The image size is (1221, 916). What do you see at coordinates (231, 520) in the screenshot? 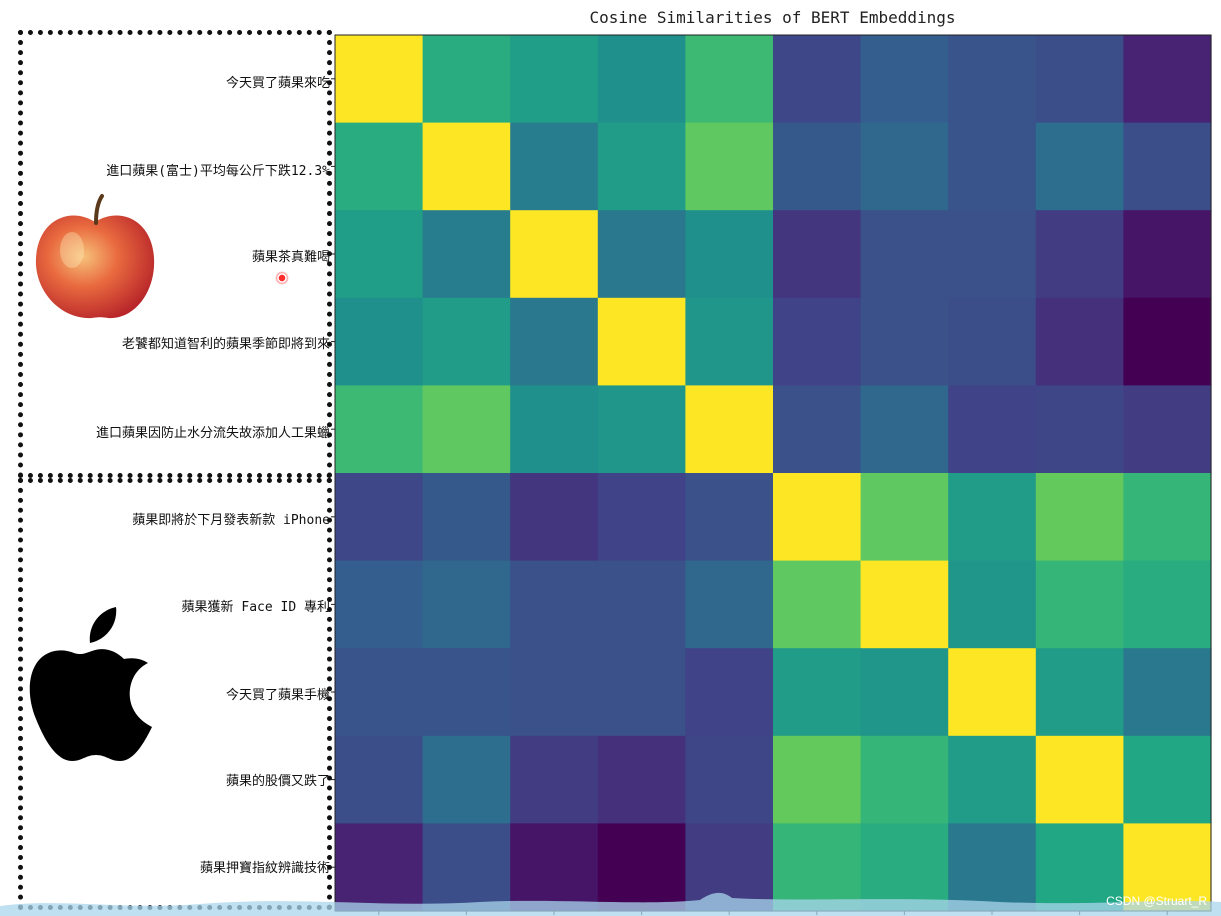
I see `row-label: 蘋果即將於下月發表新款 iPhone` at bounding box center [231, 520].